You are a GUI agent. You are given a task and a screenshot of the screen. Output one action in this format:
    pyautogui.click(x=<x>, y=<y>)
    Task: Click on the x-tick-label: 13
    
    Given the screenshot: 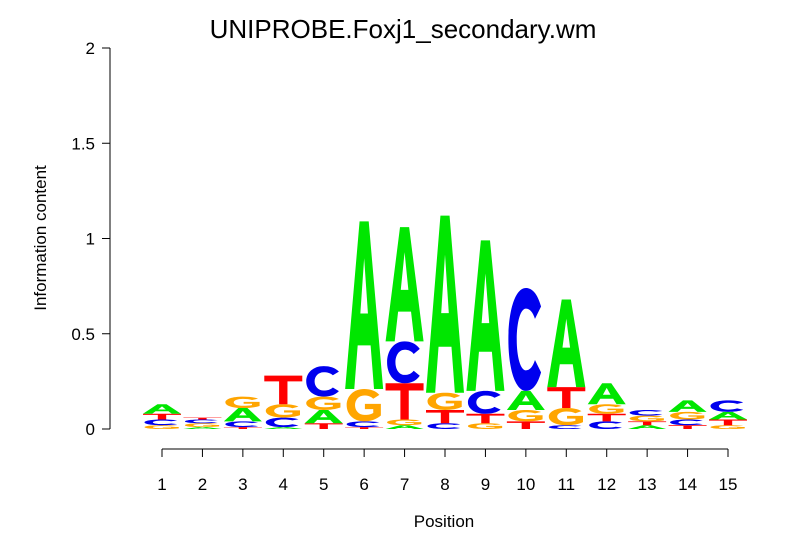 What is the action you would take?
    pyautogui.click(x=647, y=484)
    